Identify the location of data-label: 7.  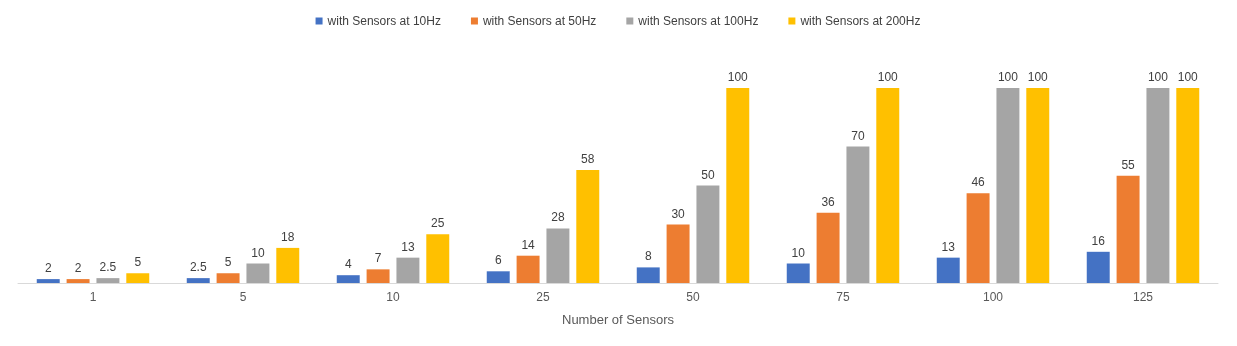
(378, 258).